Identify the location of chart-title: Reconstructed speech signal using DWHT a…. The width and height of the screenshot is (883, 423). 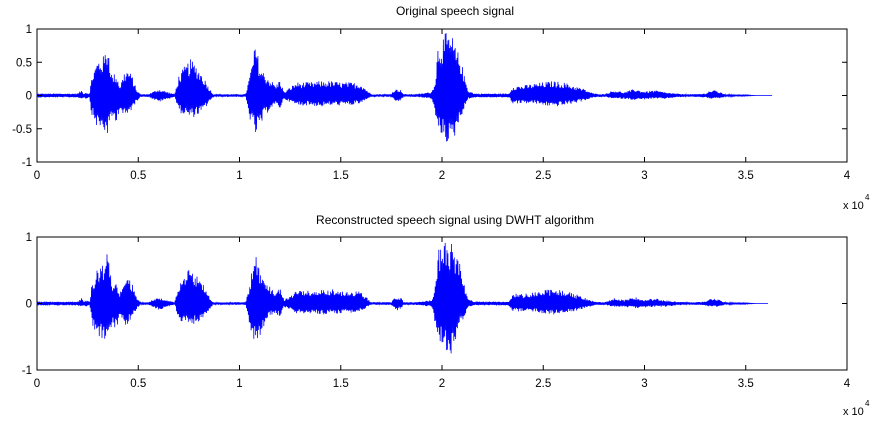
(455, 220).